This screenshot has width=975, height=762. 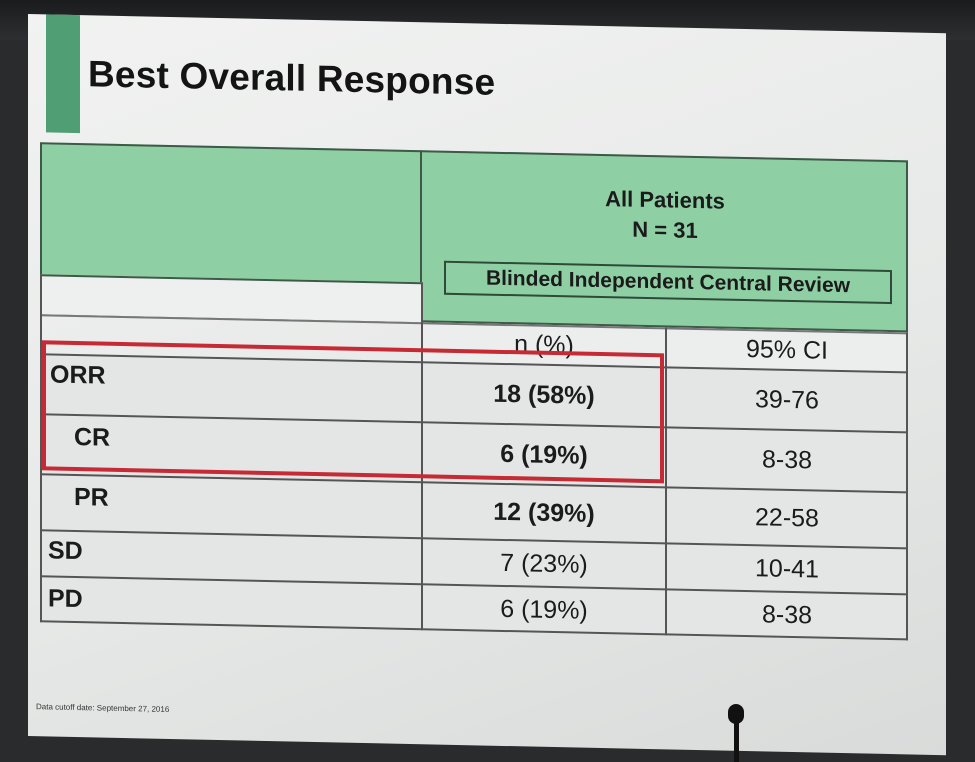 I want to click on cell-orr-ci: 39-76, so click(x=787, y=399).